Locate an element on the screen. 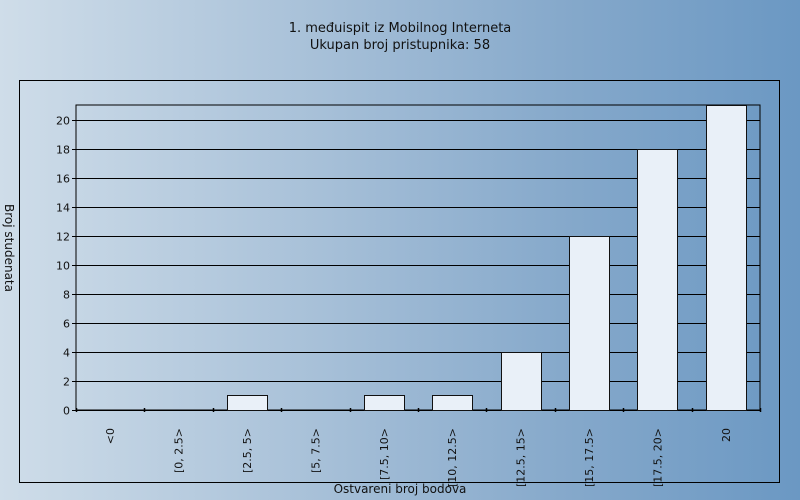 This screenshot has width=800, height=500. y-tick-label: 16 is located at coordinates (63, 179).